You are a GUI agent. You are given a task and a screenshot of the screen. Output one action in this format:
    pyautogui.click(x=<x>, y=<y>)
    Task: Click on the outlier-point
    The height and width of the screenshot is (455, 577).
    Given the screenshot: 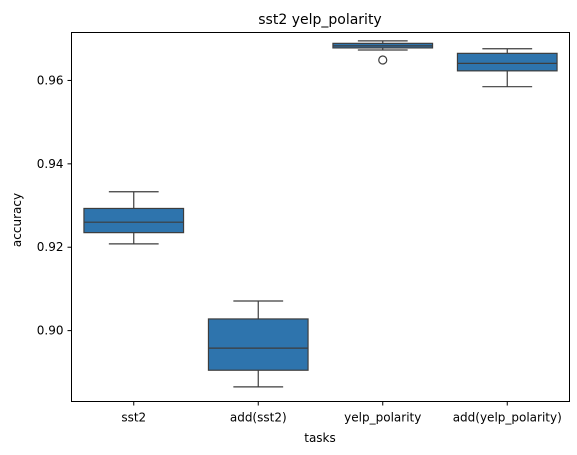 What is the action you would take?
    pyautogui.click(x=383, y=60)
    